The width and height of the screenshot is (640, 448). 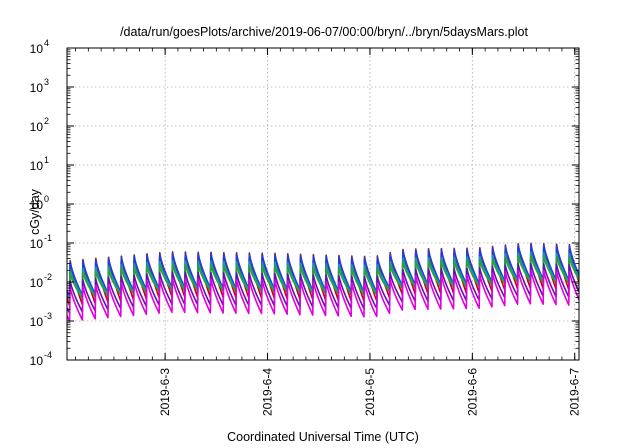 What do you see at coordinates (268, 392) in the screenshot?
I see `x-tick-label: 2019-6-4` at bounding box center [268, 392].